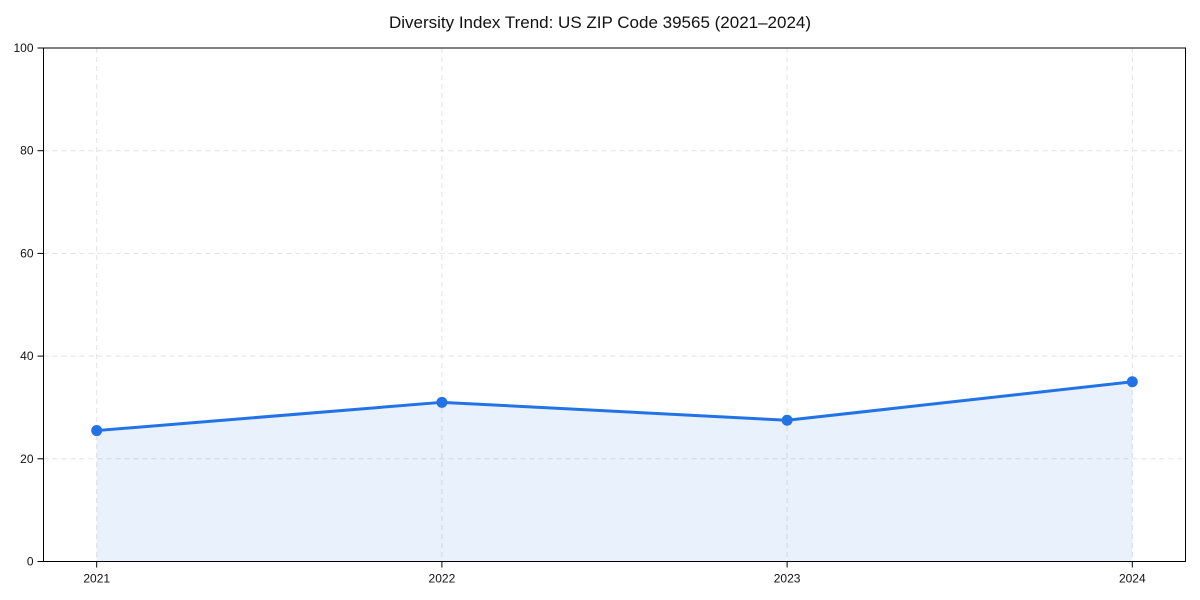 The height and width of the screenshot is (600, 1200). What do you see at coordinates (96, 579) in the screenshot?
I see `x-tick-label: 2021` at bounding box center [96, 579].